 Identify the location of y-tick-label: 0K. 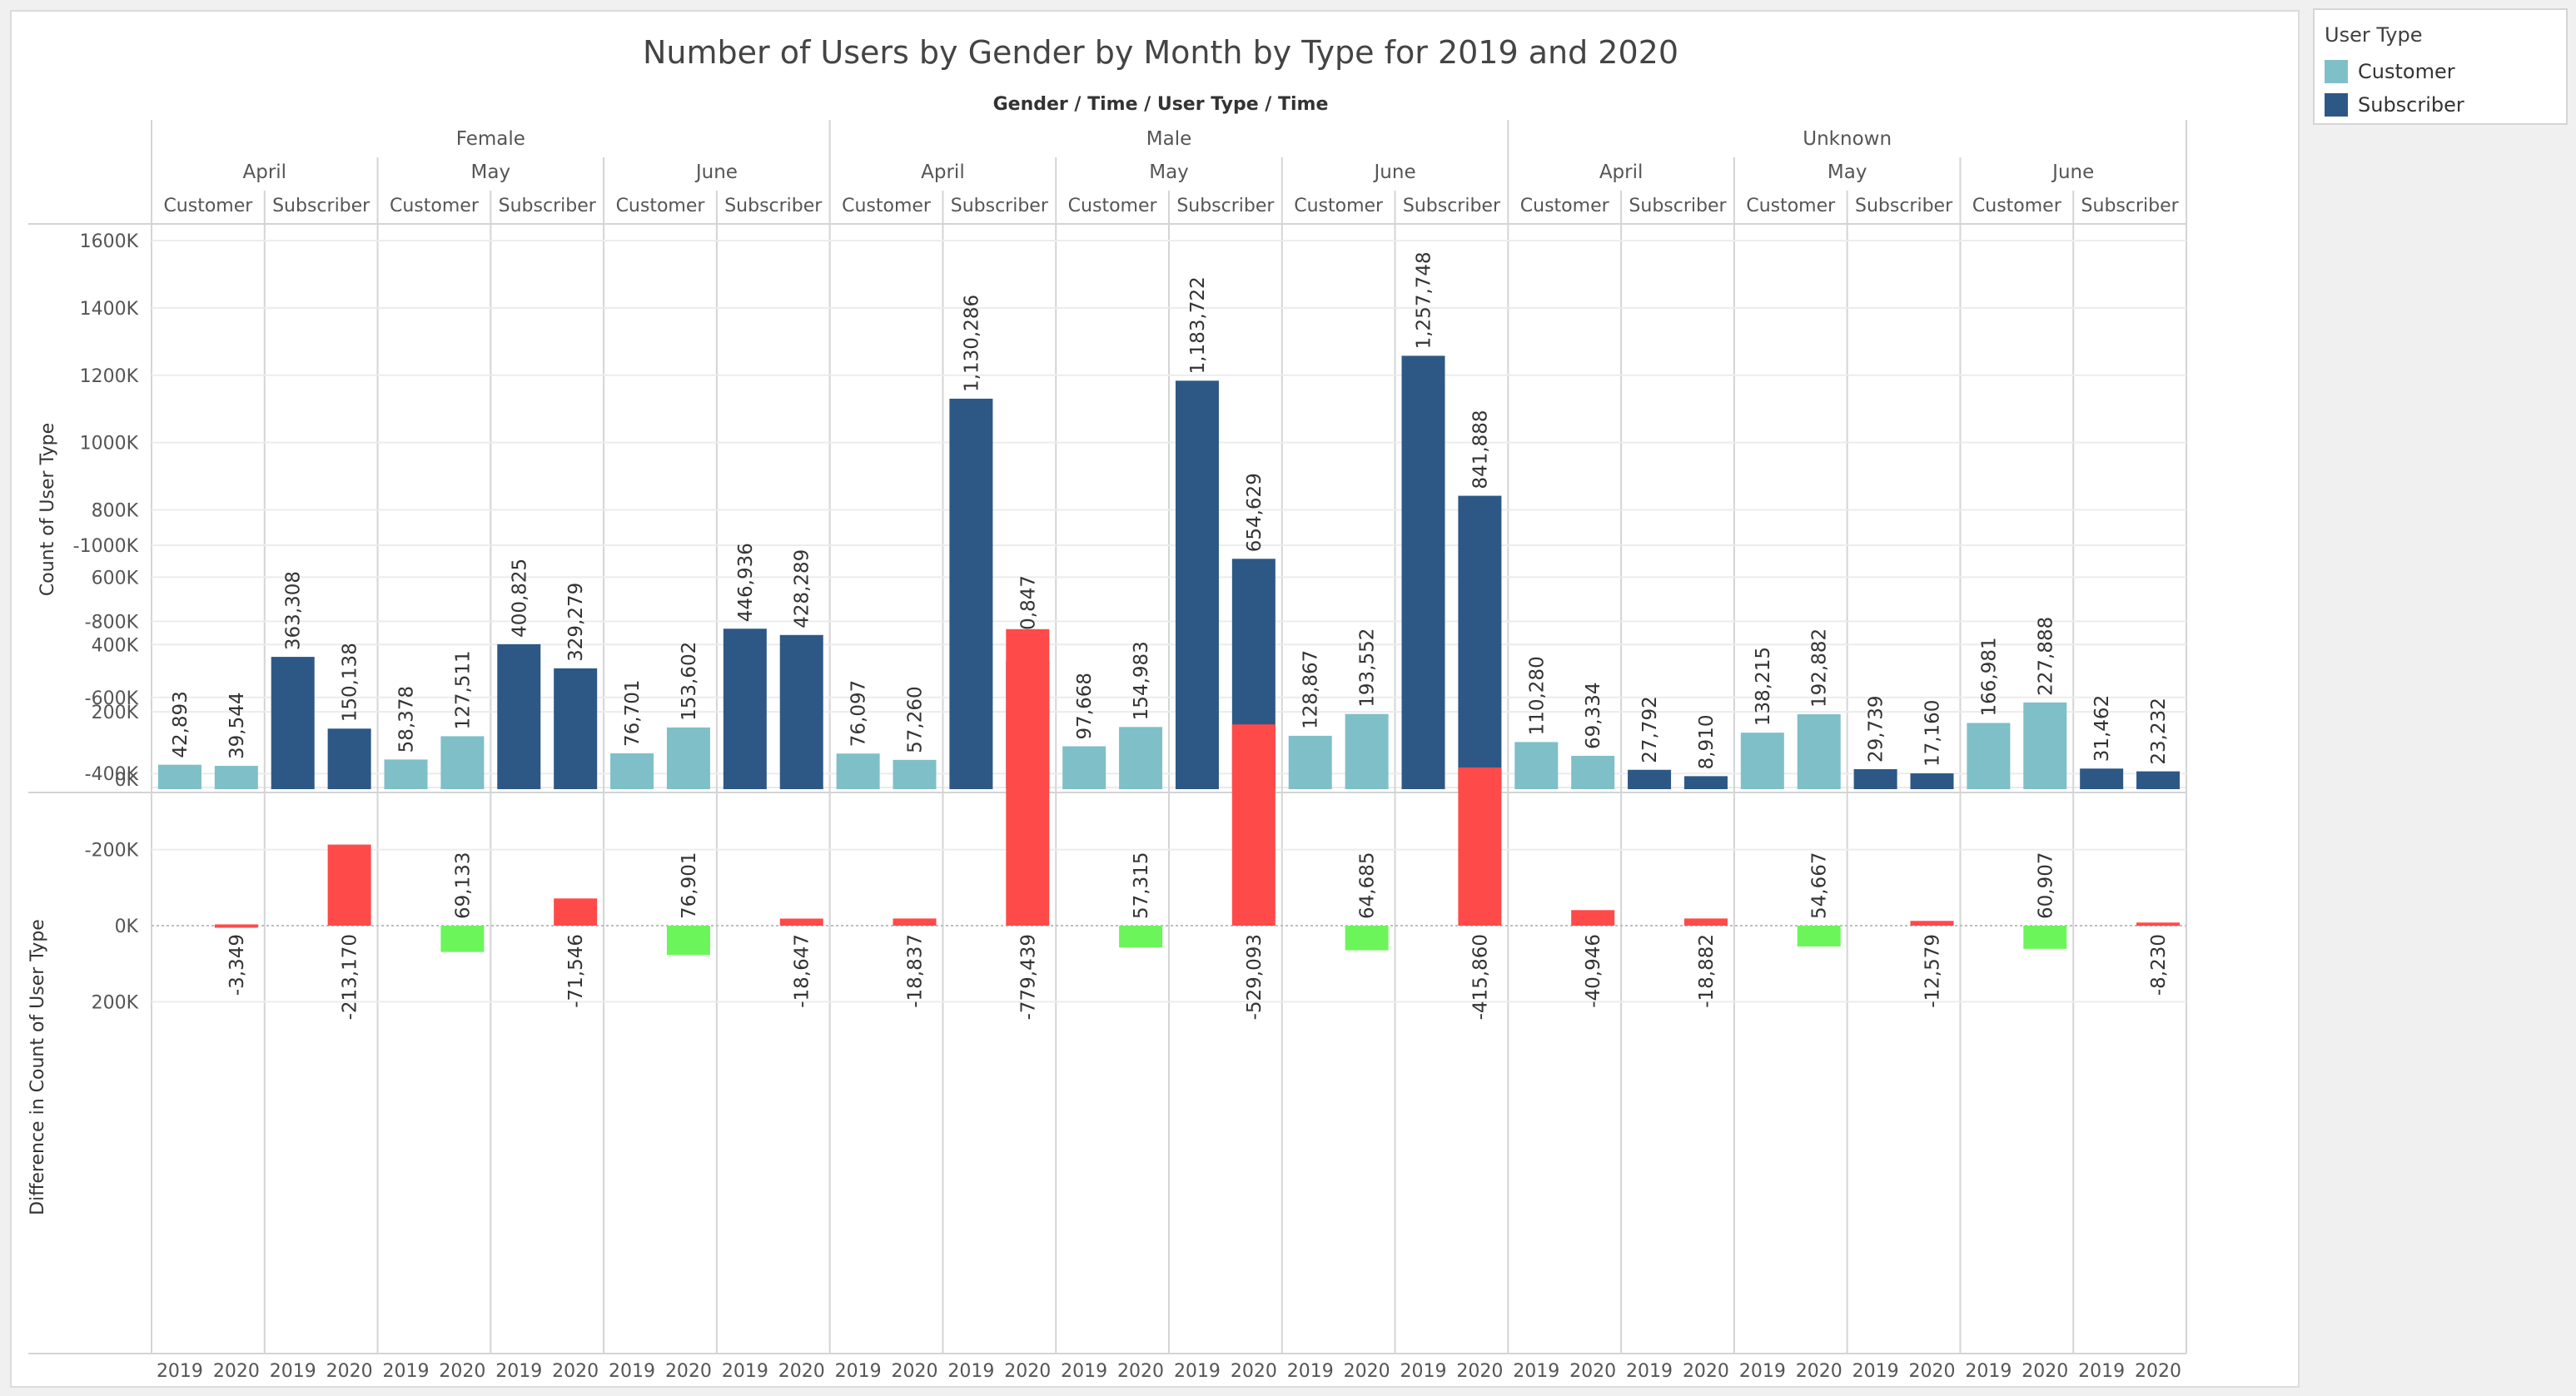
(127, 780).